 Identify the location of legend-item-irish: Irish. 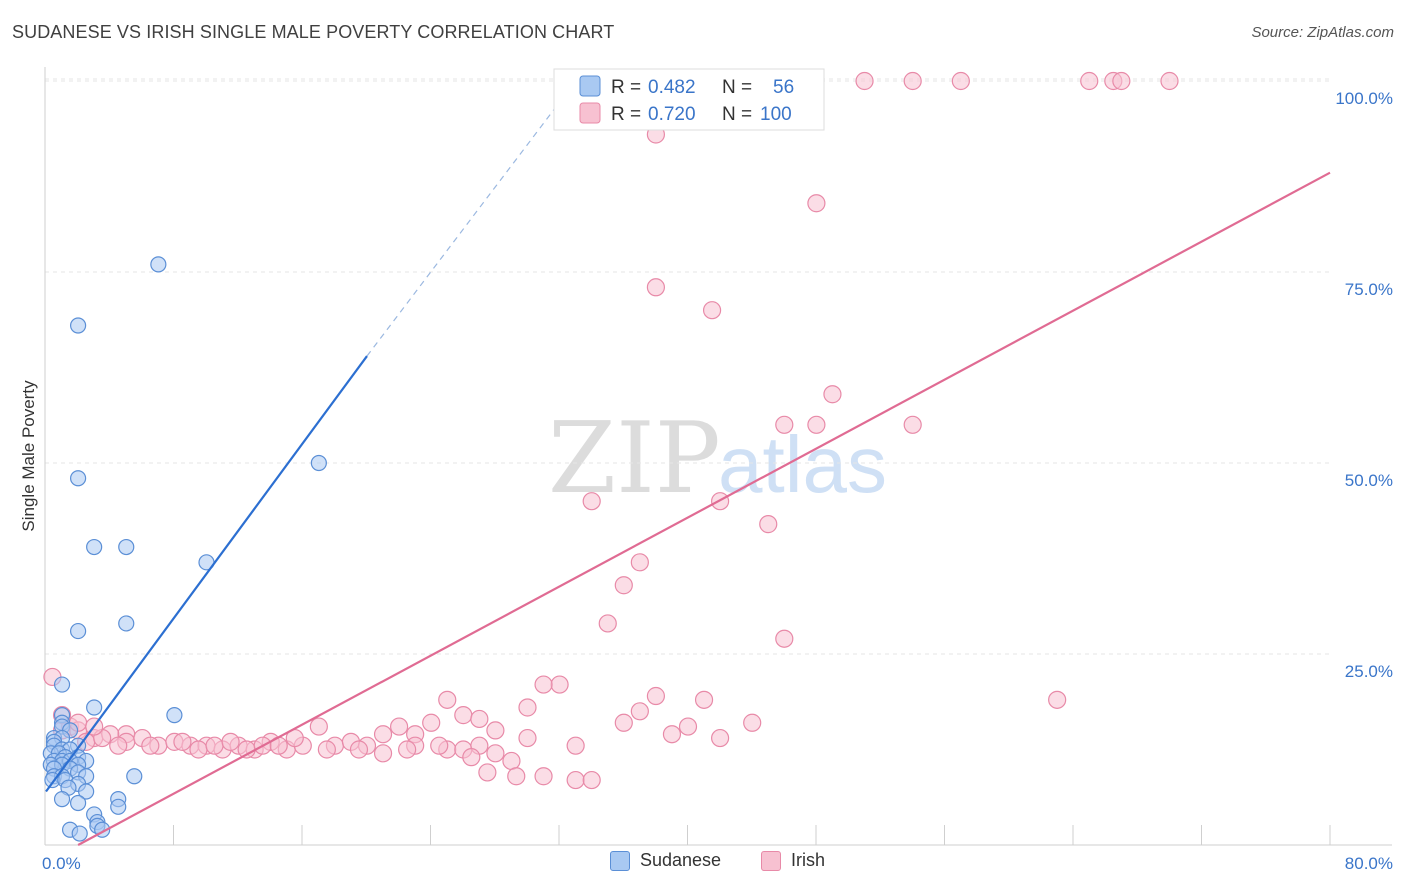
(793, 860).